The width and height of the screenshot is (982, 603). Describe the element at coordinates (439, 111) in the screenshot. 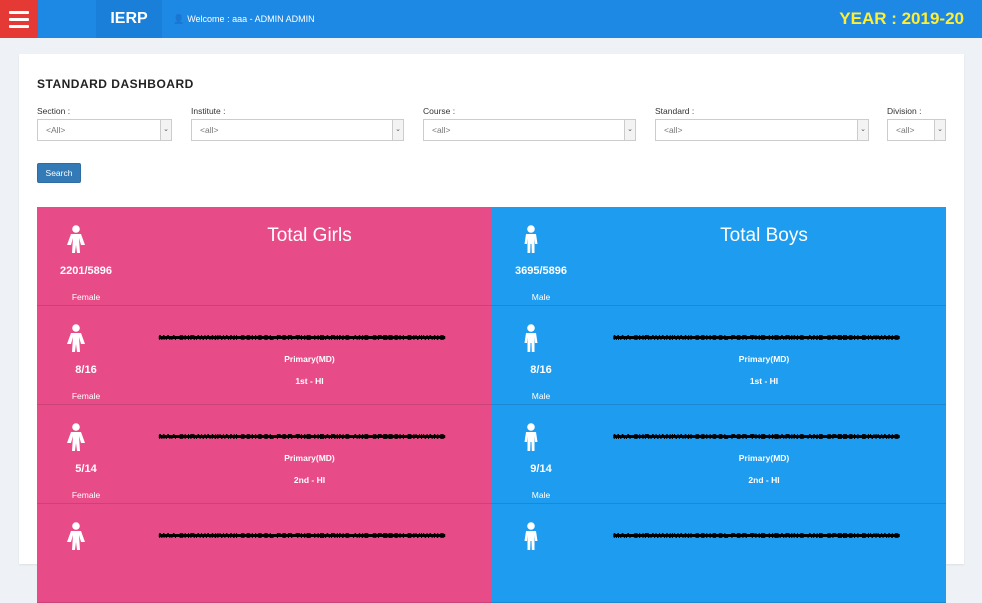

I see `course-label: Course :` at that location.